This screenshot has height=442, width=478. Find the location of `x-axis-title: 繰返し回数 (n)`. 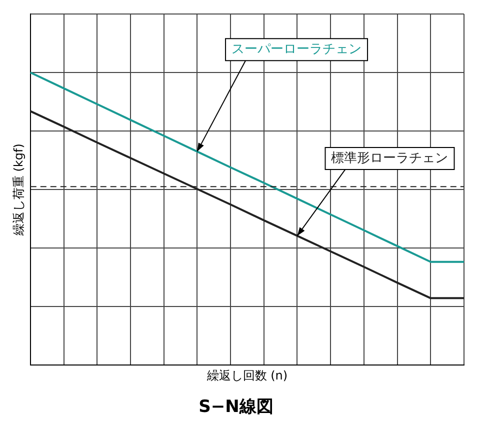

x-axis-title: 繰返し回数 (n) is located at coordinates (247, 375).